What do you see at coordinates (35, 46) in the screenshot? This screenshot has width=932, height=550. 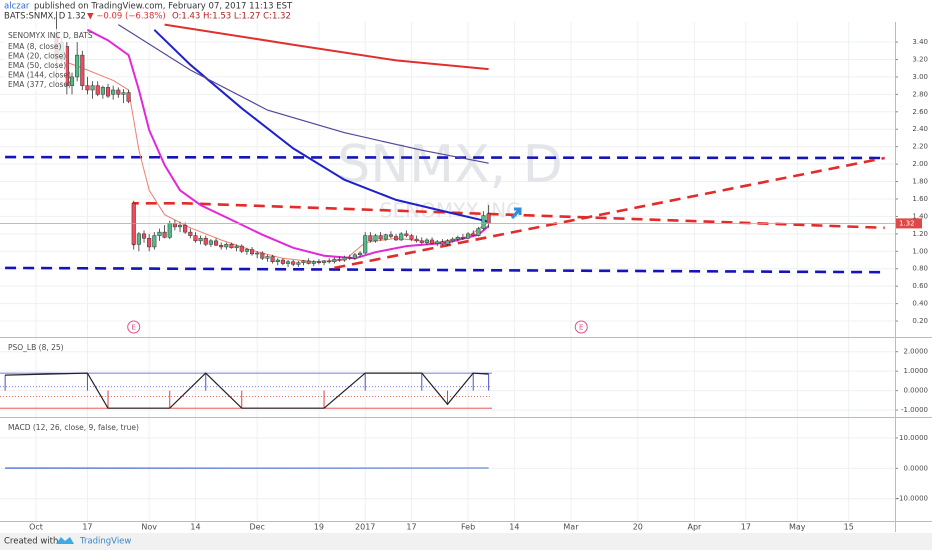 I see `legend-entry: EMA (8, close)` at bounding box center [35, 46].